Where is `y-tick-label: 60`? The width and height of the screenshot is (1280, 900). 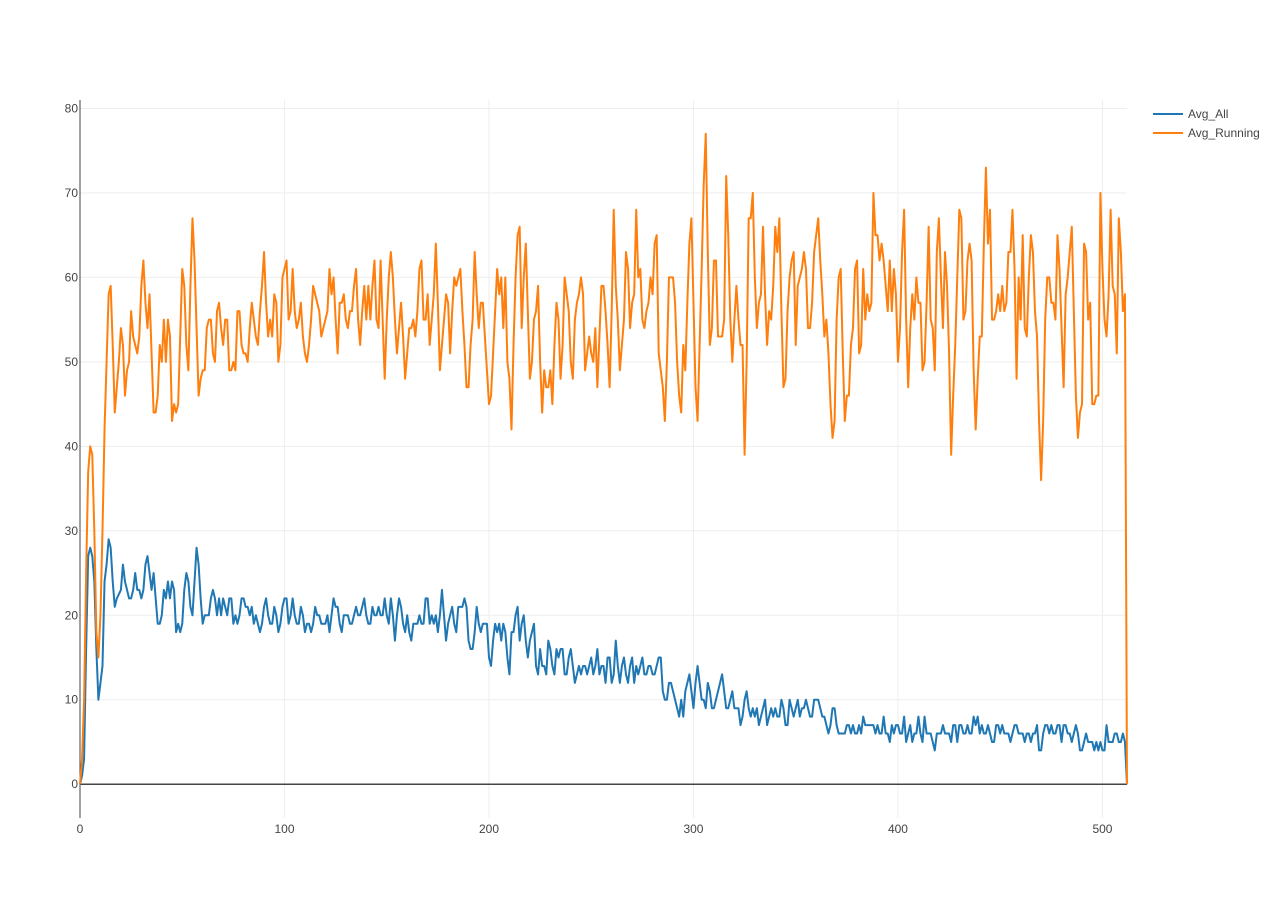
y-tick-label: 60 is located at coordinates (72, 277).